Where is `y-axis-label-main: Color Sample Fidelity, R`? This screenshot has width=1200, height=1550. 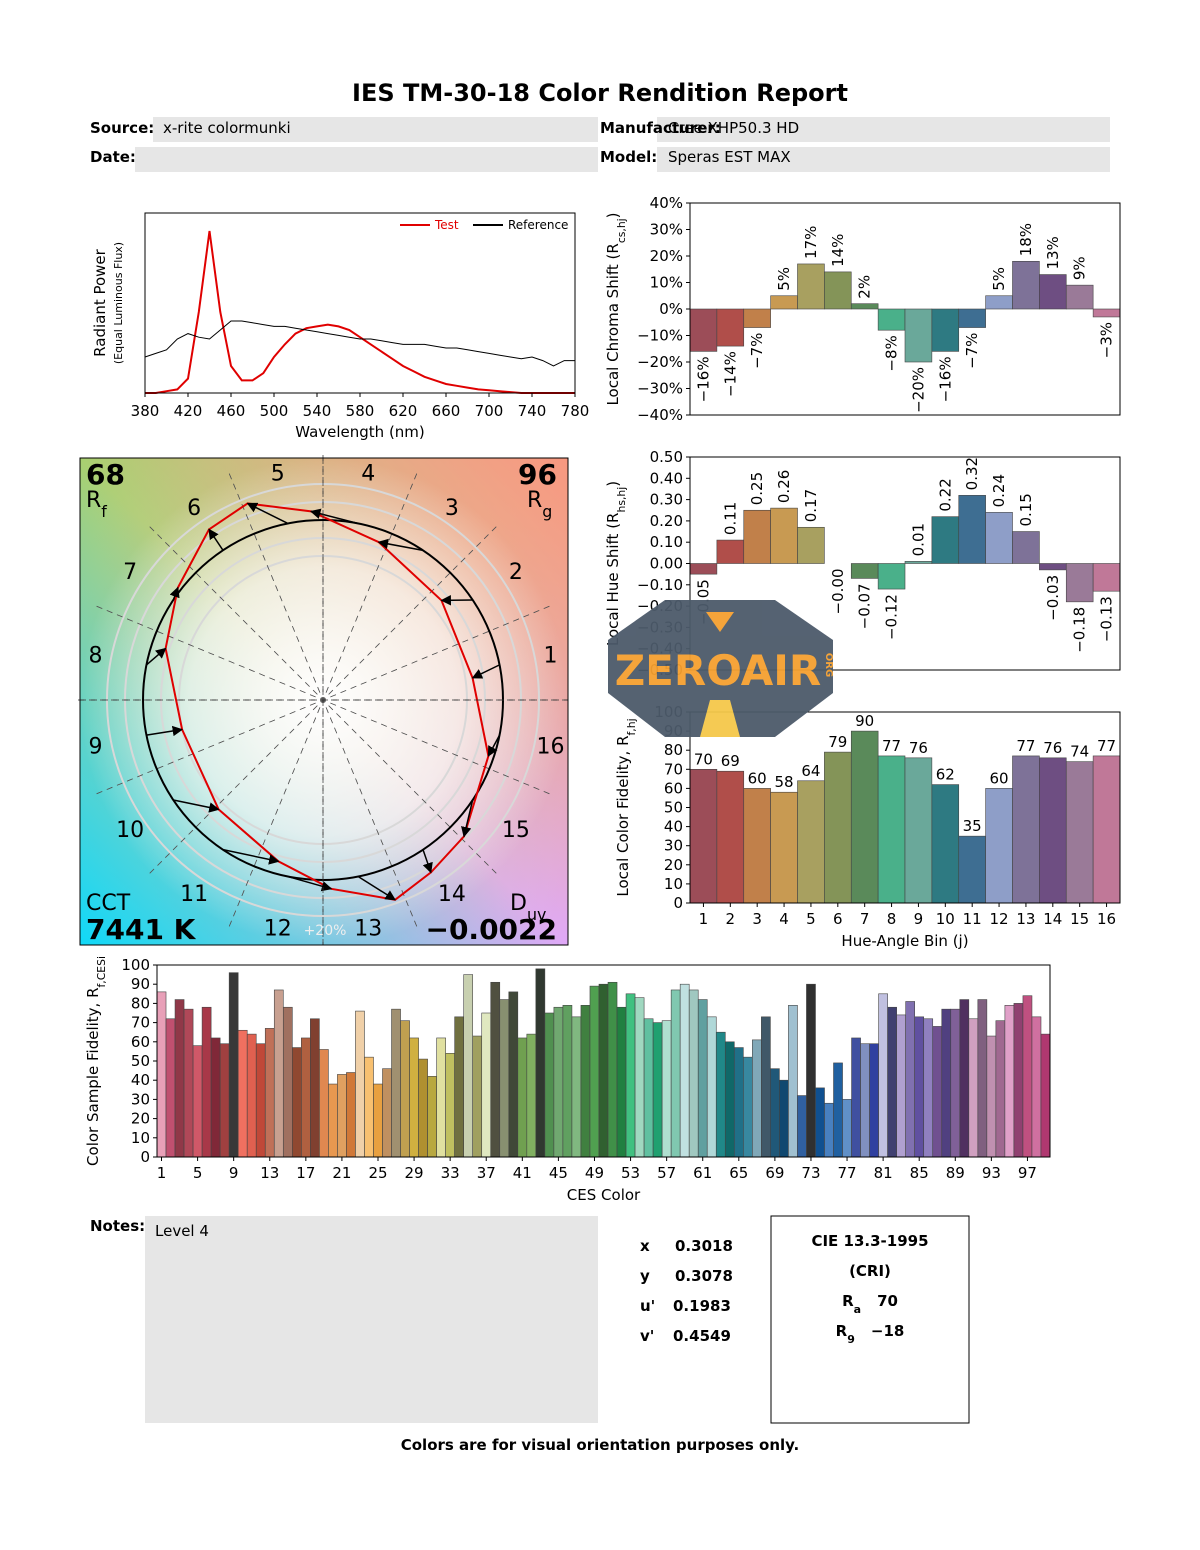
y-axis-label-main: Color Sample Fidelity, R is located at coordinates (93, 1077).